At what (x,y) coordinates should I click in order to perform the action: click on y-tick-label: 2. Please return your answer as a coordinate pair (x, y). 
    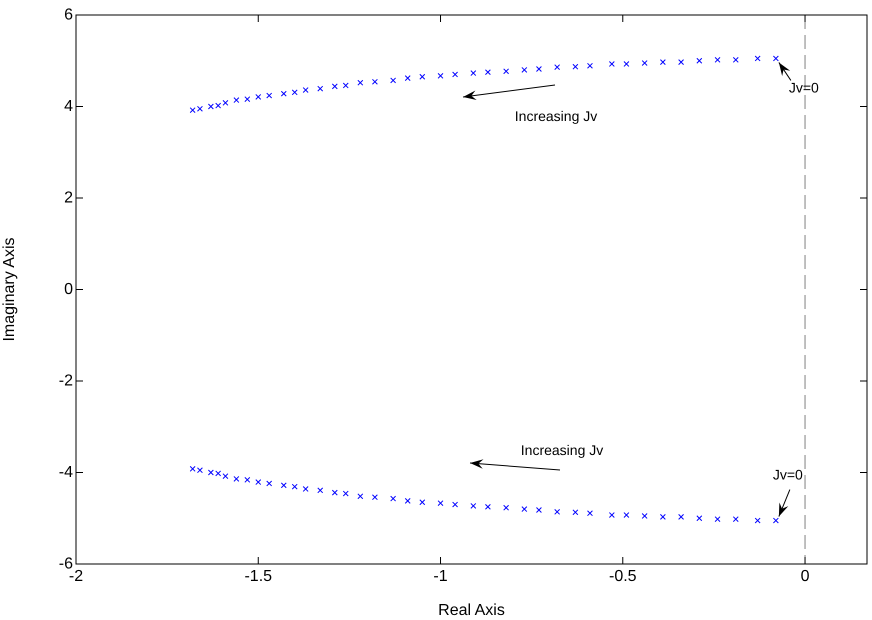
    Looking at the image, I should click on (69, 197).